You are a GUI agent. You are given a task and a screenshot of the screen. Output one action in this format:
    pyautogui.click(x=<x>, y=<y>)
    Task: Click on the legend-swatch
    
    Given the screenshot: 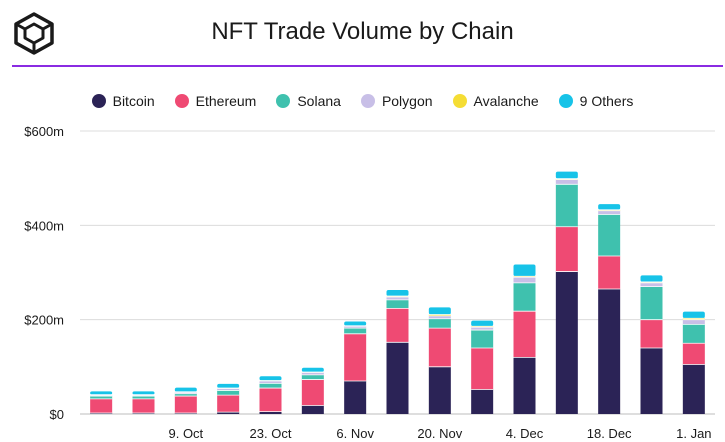 What is the action you would take?
    pyautogui.click(x=98, y=101)
    